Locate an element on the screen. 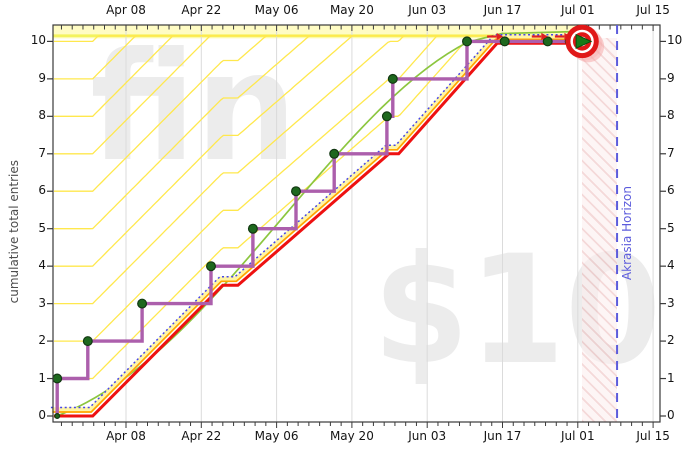 The height and width of the screenshot is (453, 696). y-tick-label-right: 5 is located at coordinates (671, 227).